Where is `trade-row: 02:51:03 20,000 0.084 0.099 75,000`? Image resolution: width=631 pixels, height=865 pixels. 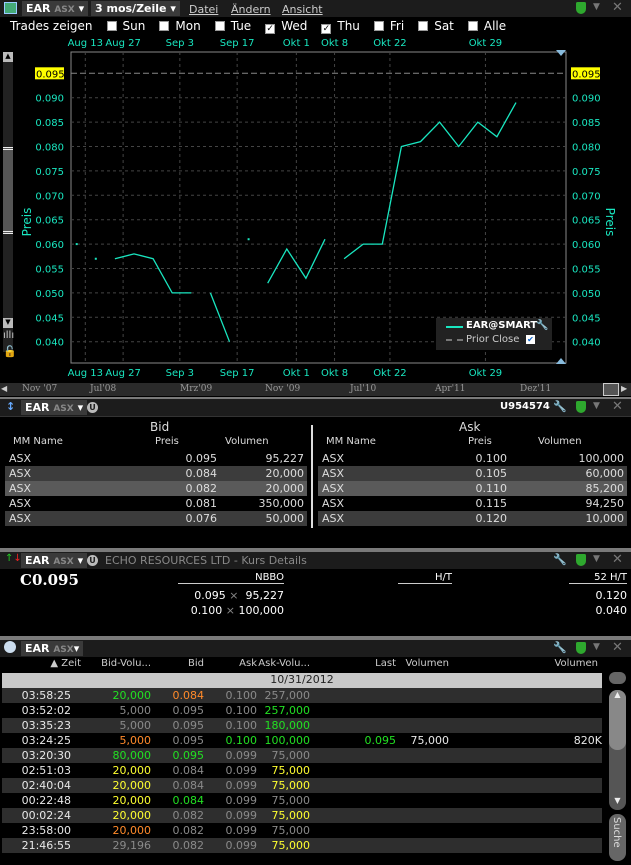 trade-row: 02:51:03 20,000 0.084 0.099 75,000 is located at coordinates (302, 770).